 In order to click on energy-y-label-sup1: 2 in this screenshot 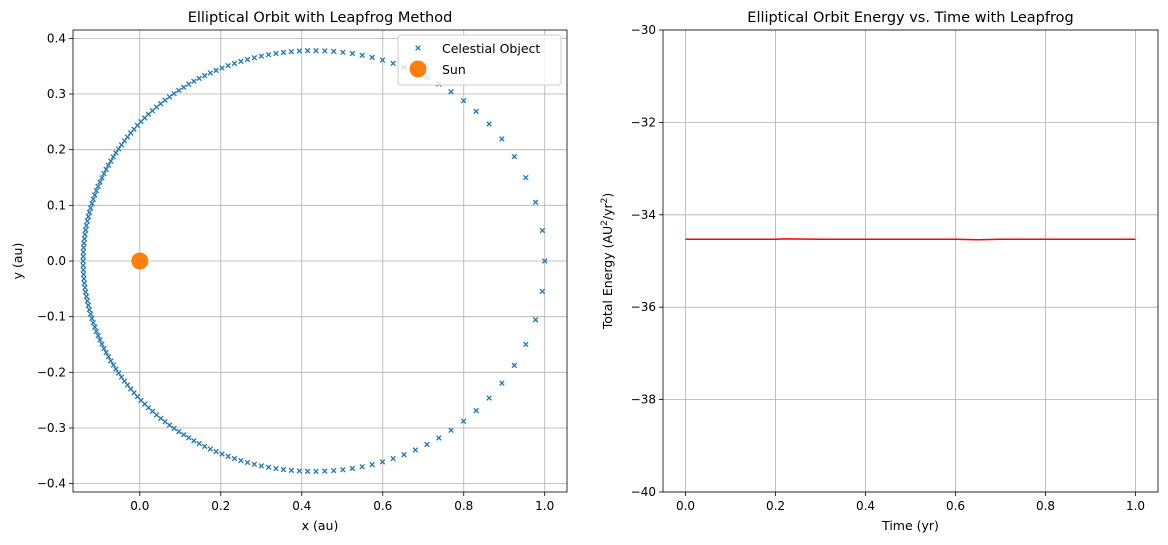, I will do `click(605, 223)`.